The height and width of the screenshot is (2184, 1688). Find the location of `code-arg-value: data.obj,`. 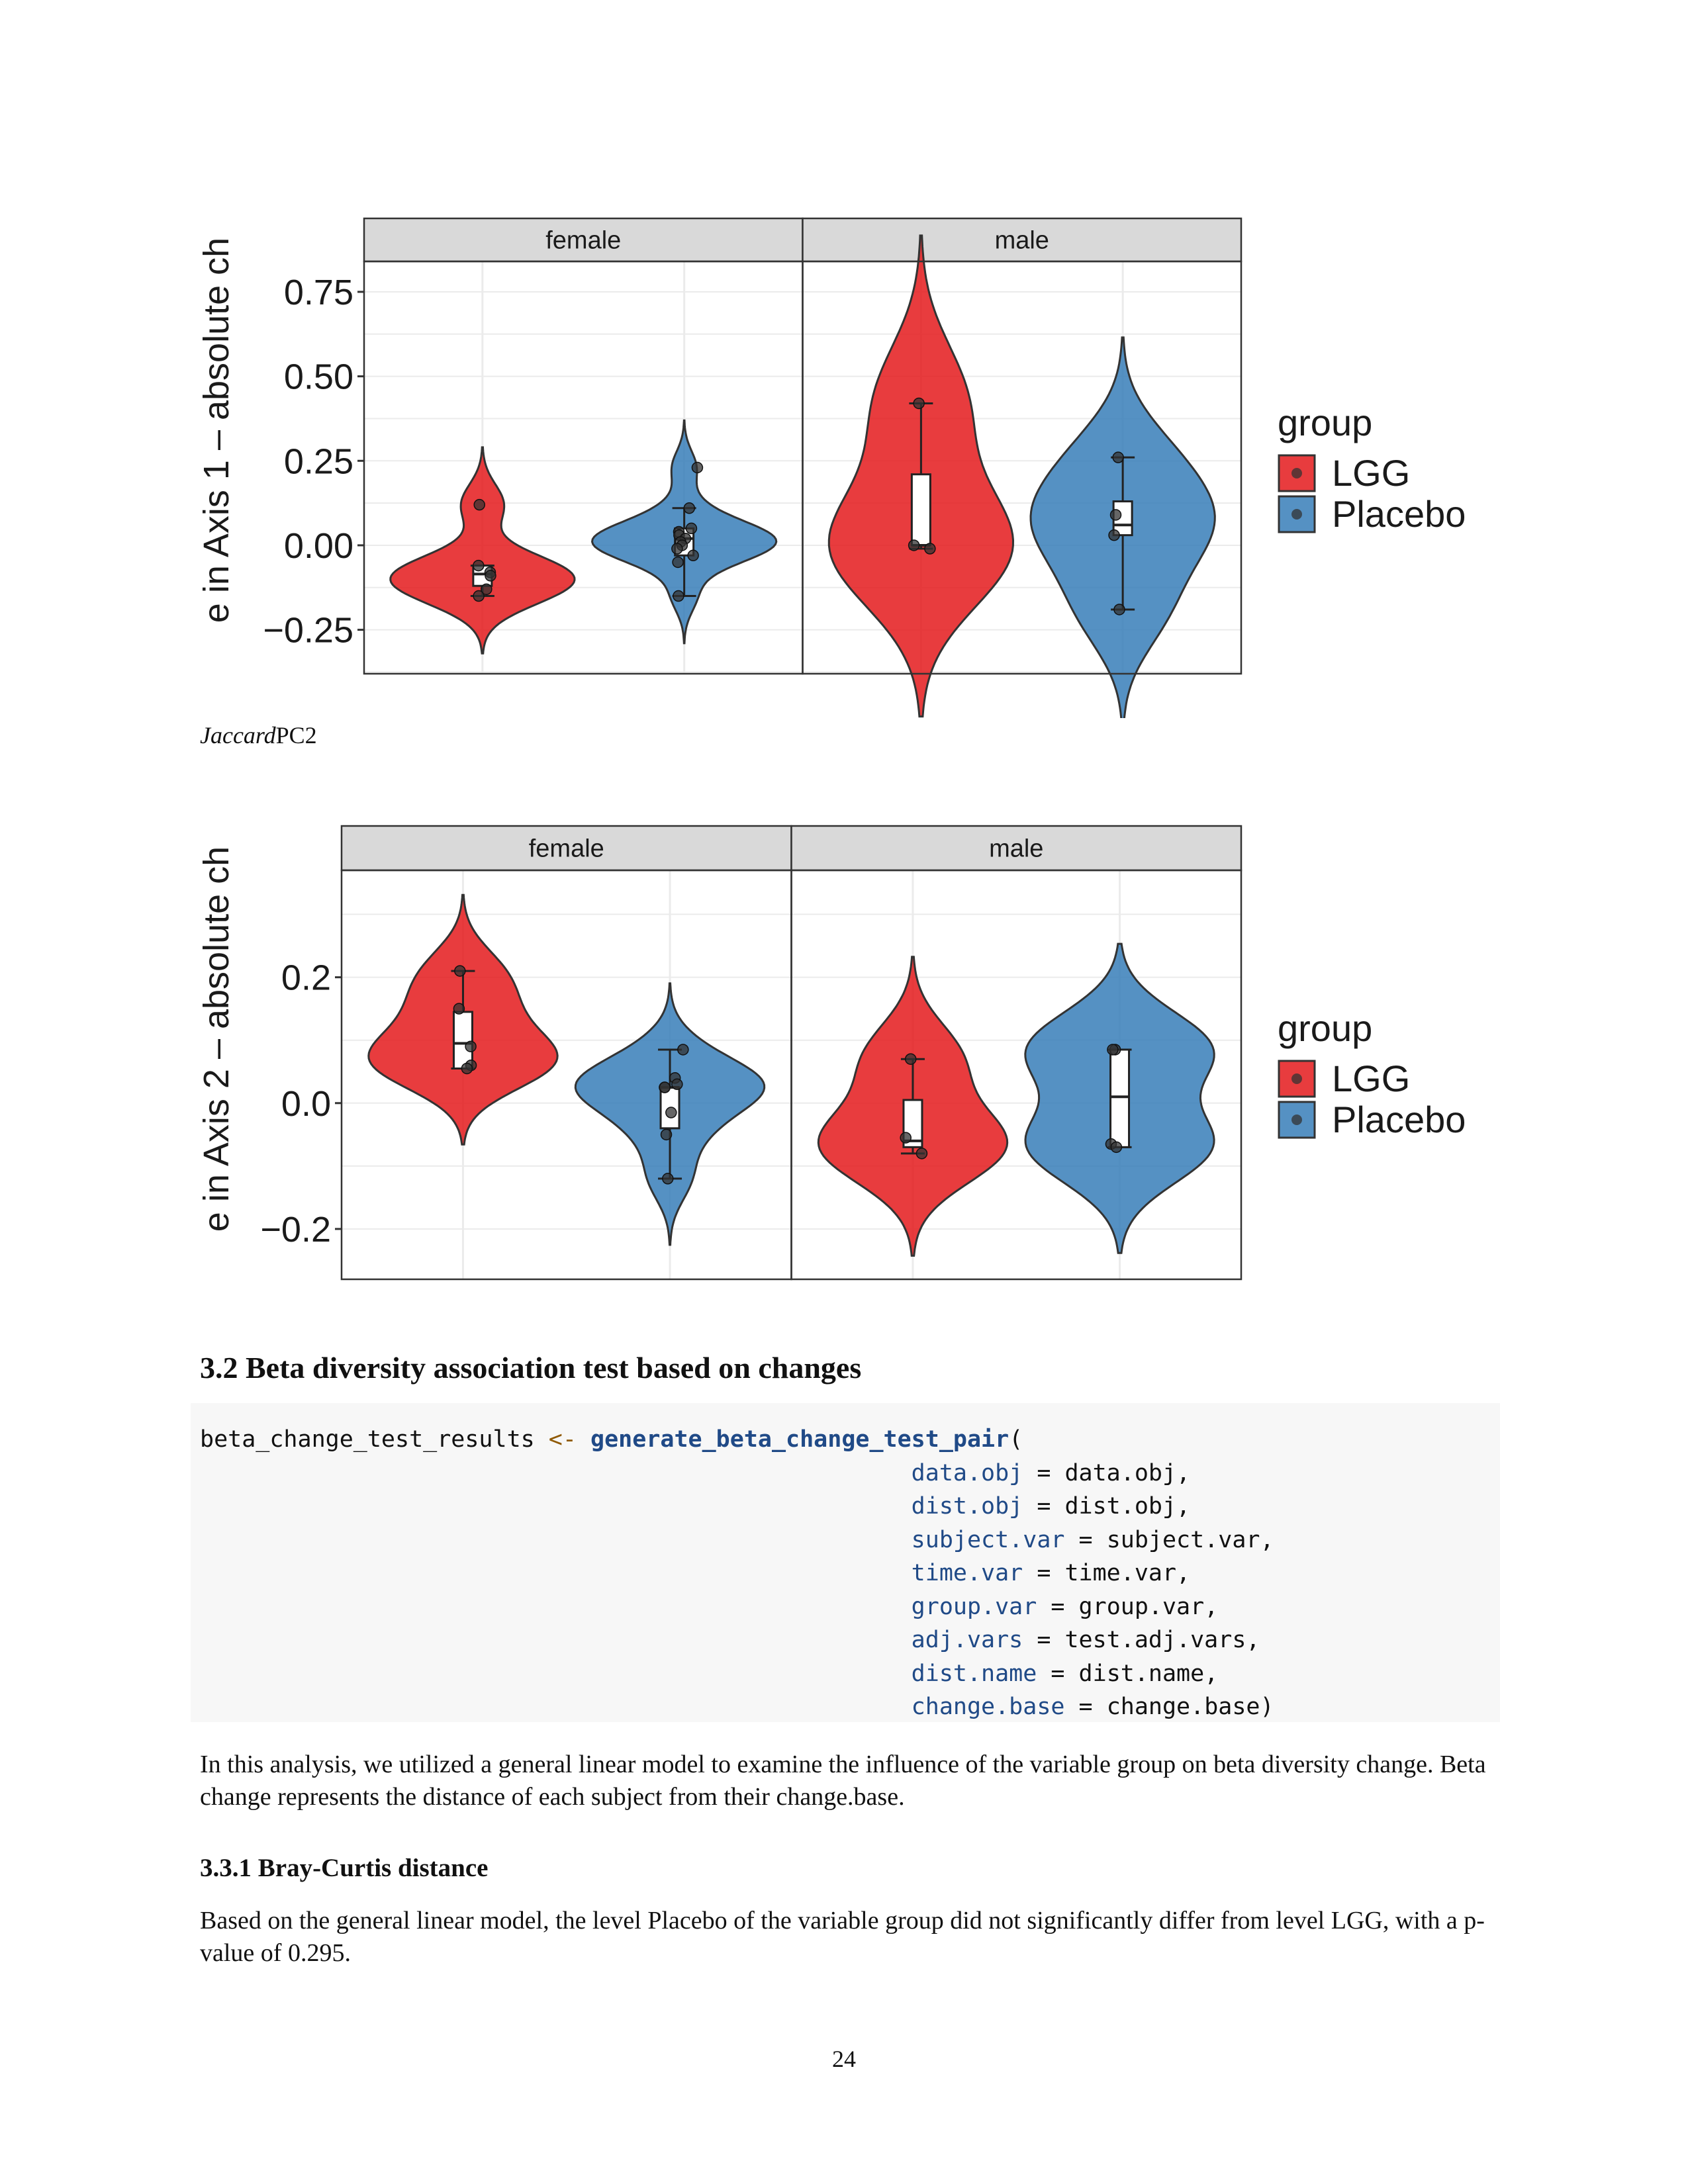

code-arg-value: data.obj, is located at coordinates (1127, 1473).